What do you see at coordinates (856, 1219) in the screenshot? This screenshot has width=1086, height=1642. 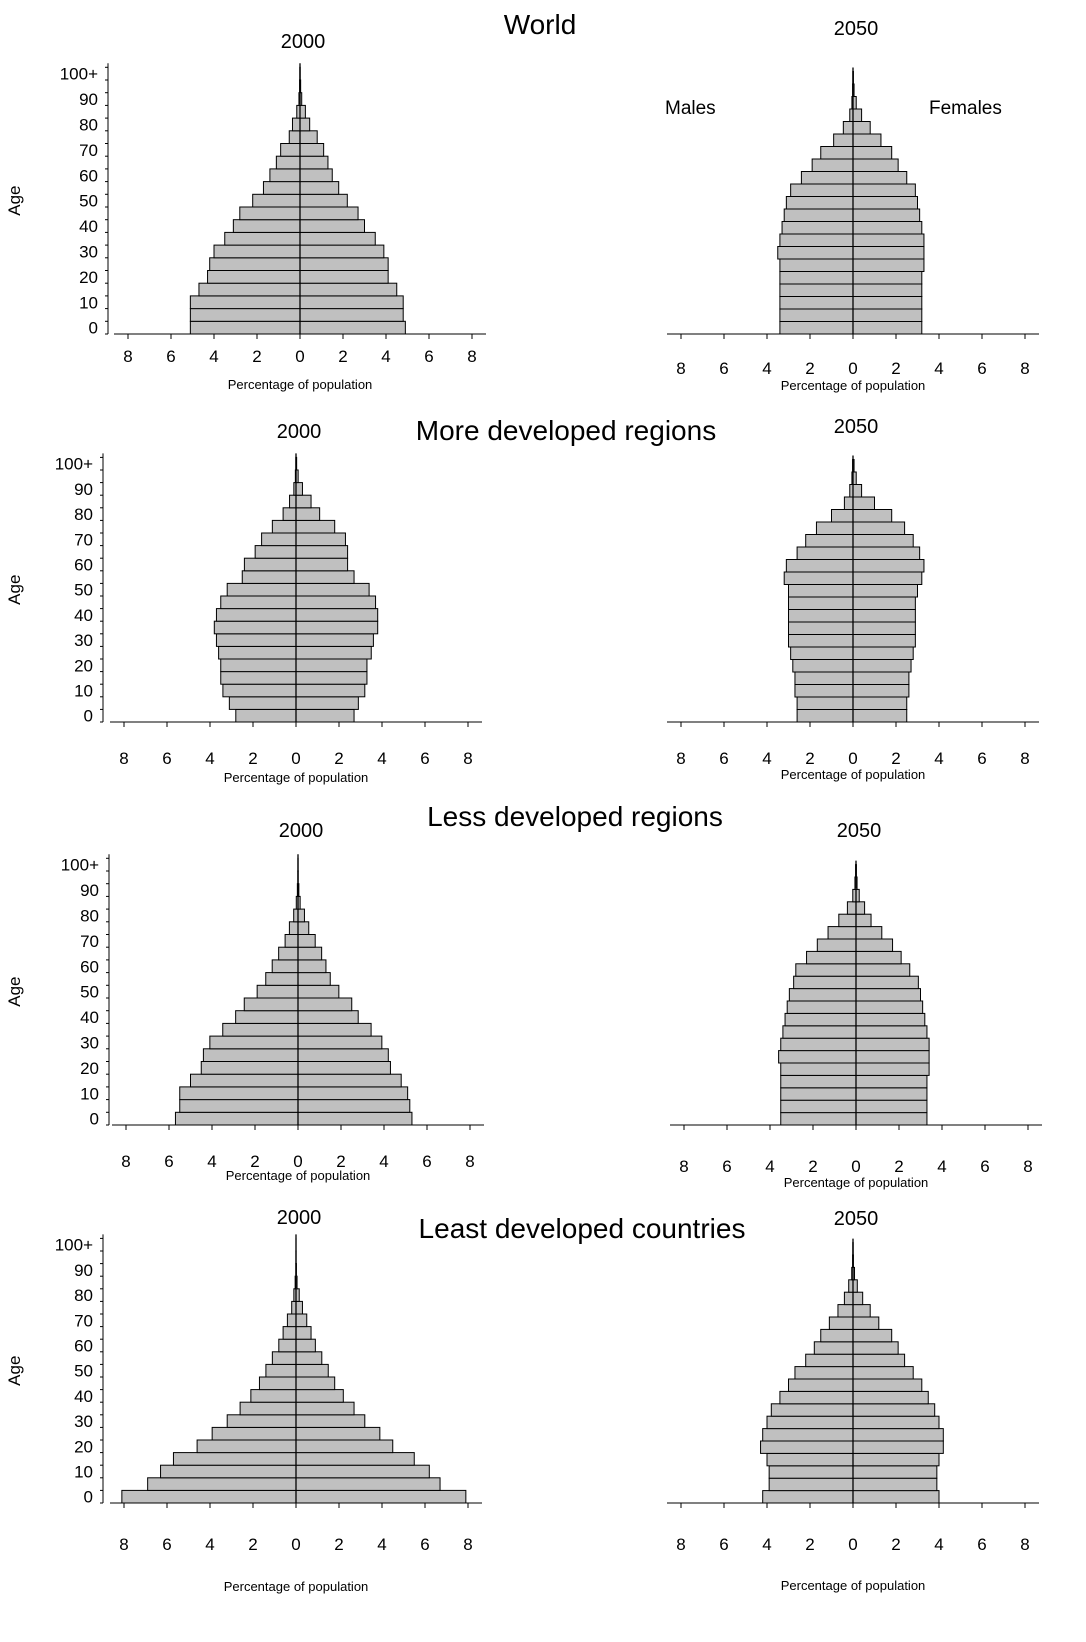 I see `panel-year-label: 2050` at bounding box center [856, 1219].